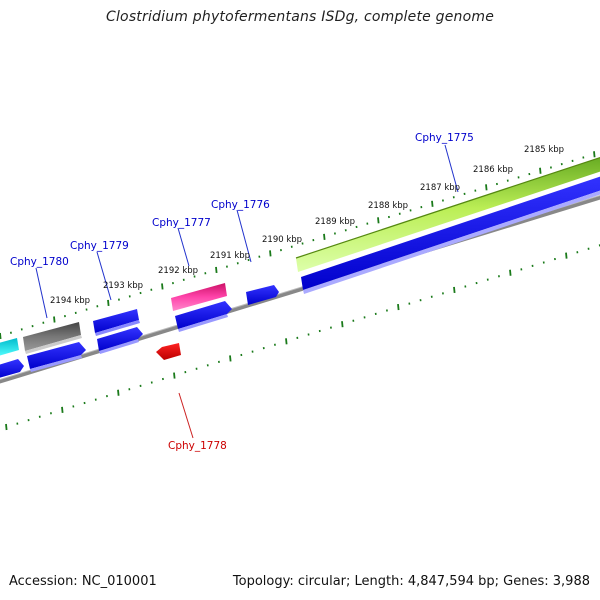 This screenshot has width=600, height=600. I want to click on scale-label: 2191 kbp, so click(230, 256).